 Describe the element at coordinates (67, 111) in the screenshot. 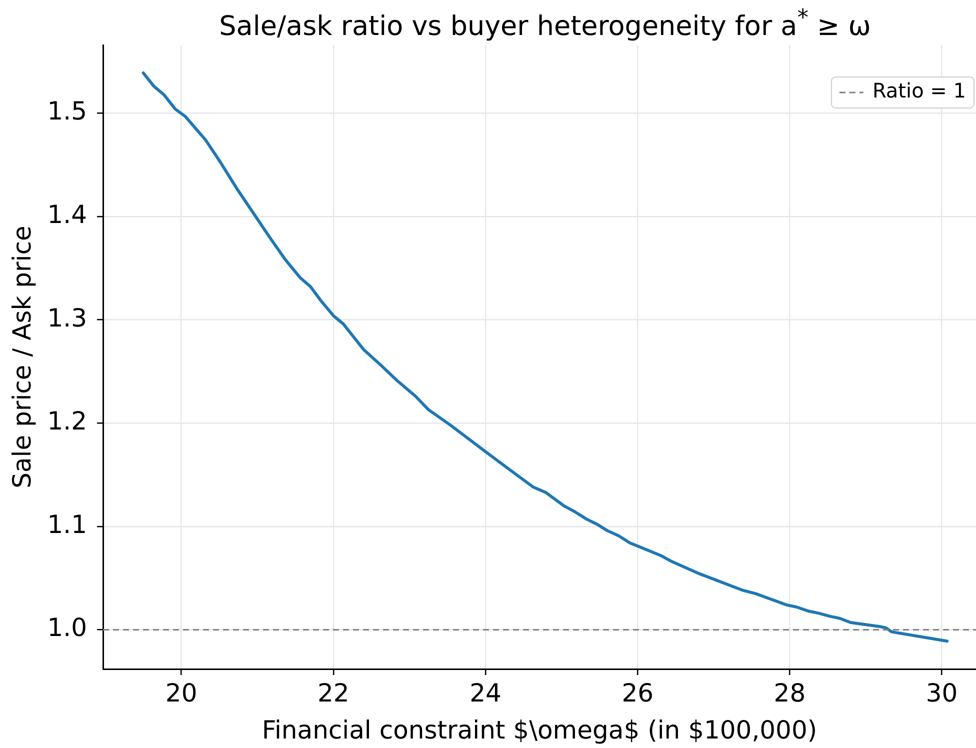

I see `y-tick-label: 1.5` at that location.